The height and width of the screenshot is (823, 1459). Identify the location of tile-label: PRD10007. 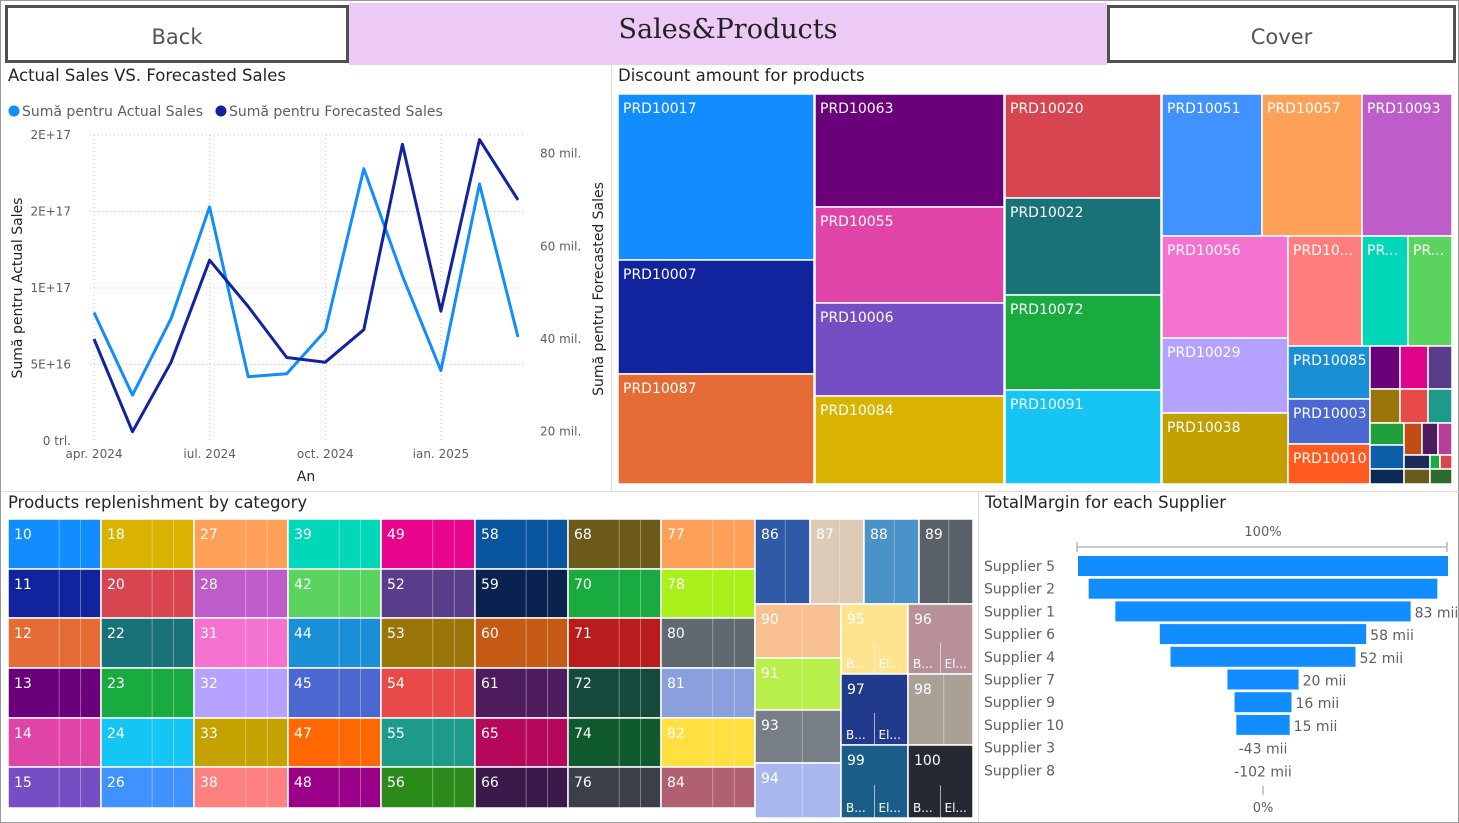
(660, 275).